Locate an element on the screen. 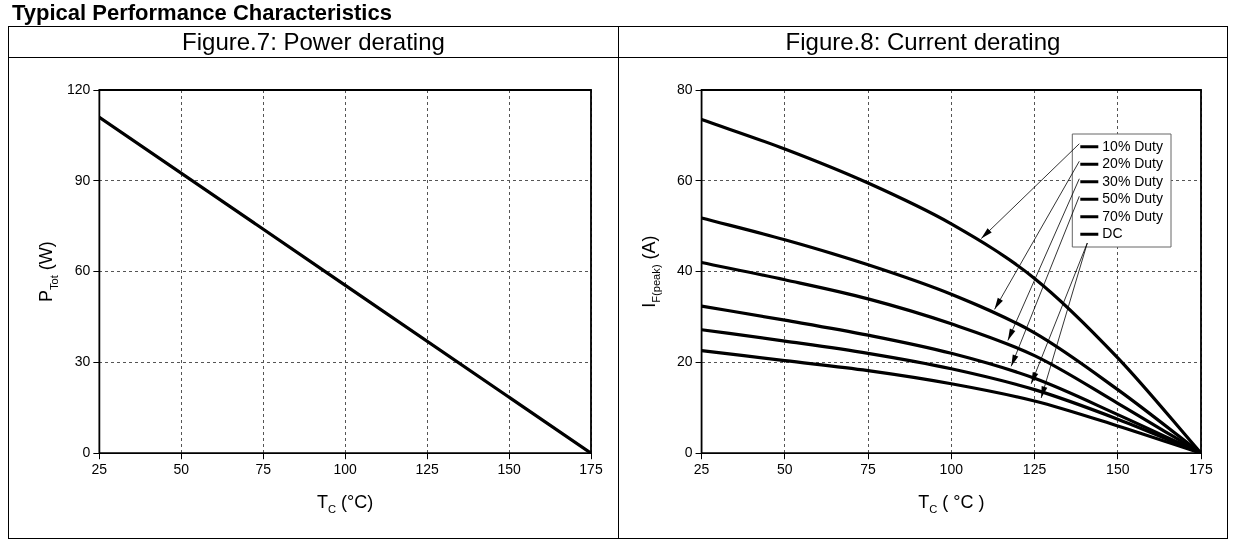 This screenshot has width=1234, height=552. y-tick-label: 90 is located at coordinates (82, 179).